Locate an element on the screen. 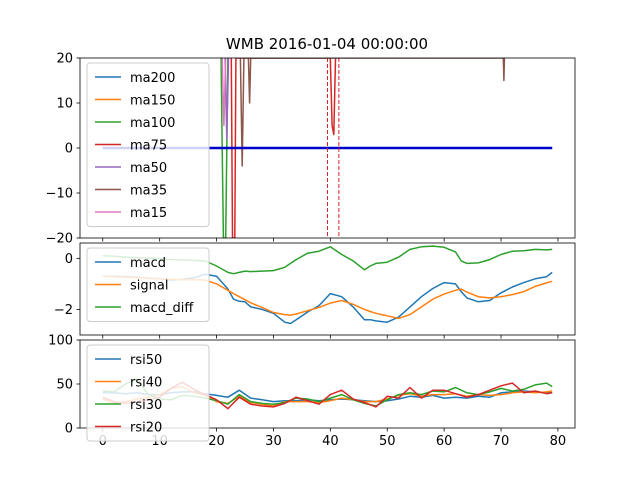  legend-label-signal: signal is located at coordinates (149, 286).